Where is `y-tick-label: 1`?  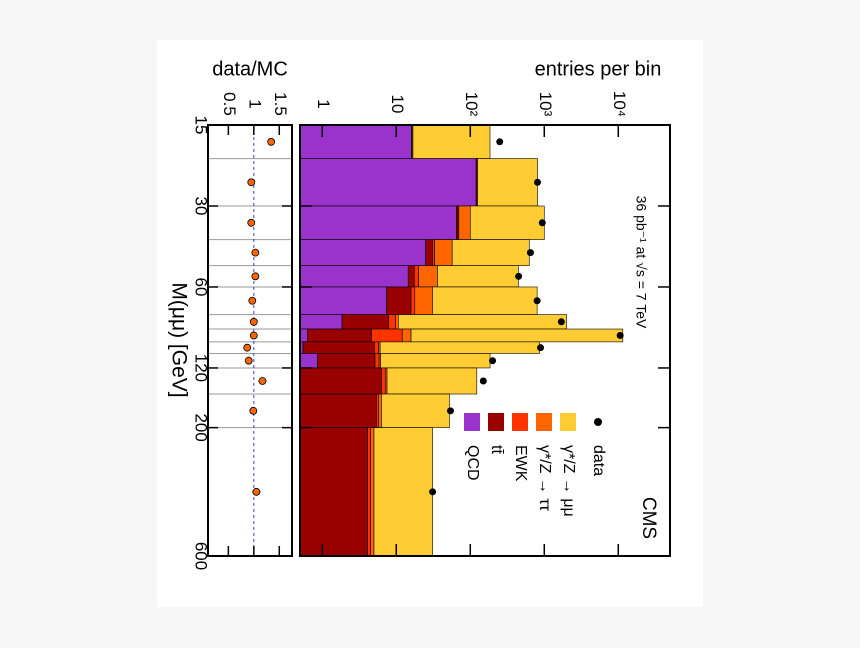 y-tick-label: 1 is located at coordinates (323, 103).